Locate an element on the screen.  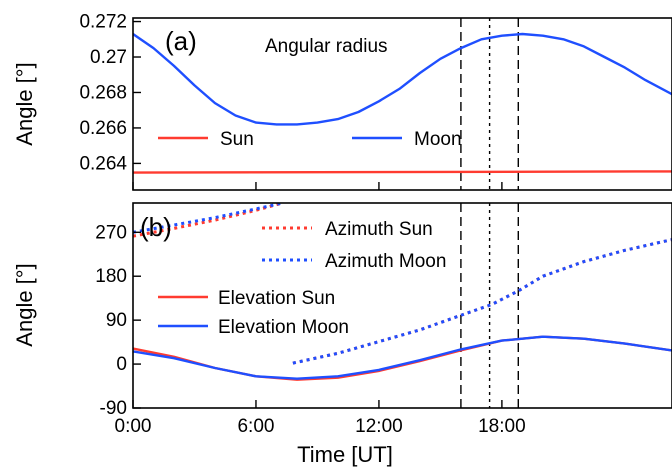
series-elevation-moon-line is located at coordinates (402, 357).